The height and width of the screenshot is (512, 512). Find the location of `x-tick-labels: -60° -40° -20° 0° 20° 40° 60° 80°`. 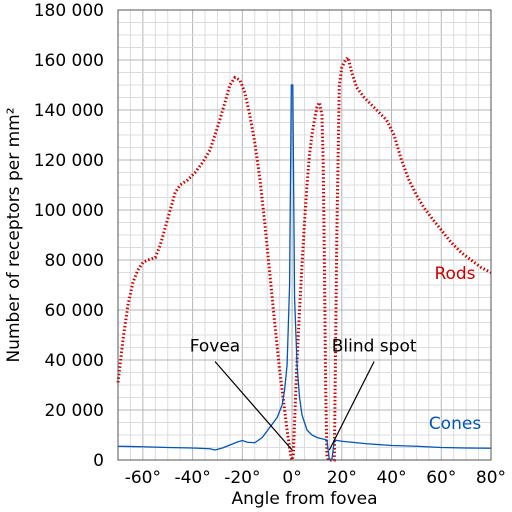

x-tick-labels: -60° -40° -20° 0° 20° 40° 60° 80° is located at coordinates (315, 478).